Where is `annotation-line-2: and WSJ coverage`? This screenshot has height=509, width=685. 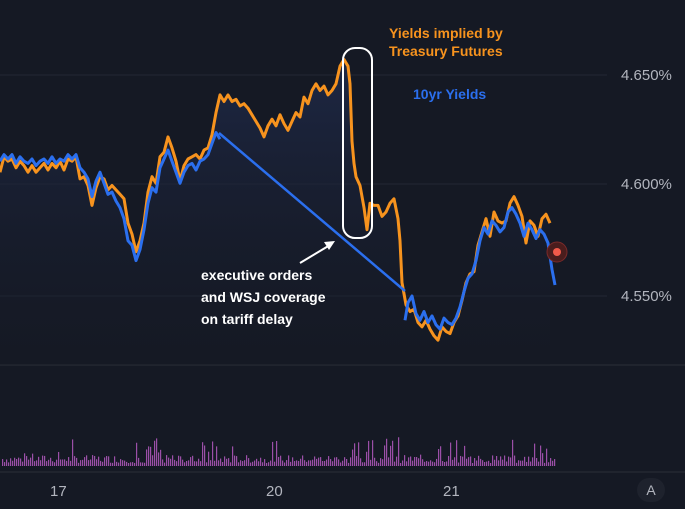 annotation-line-2: and WSJ coverage is located at coordinates (263, 297).